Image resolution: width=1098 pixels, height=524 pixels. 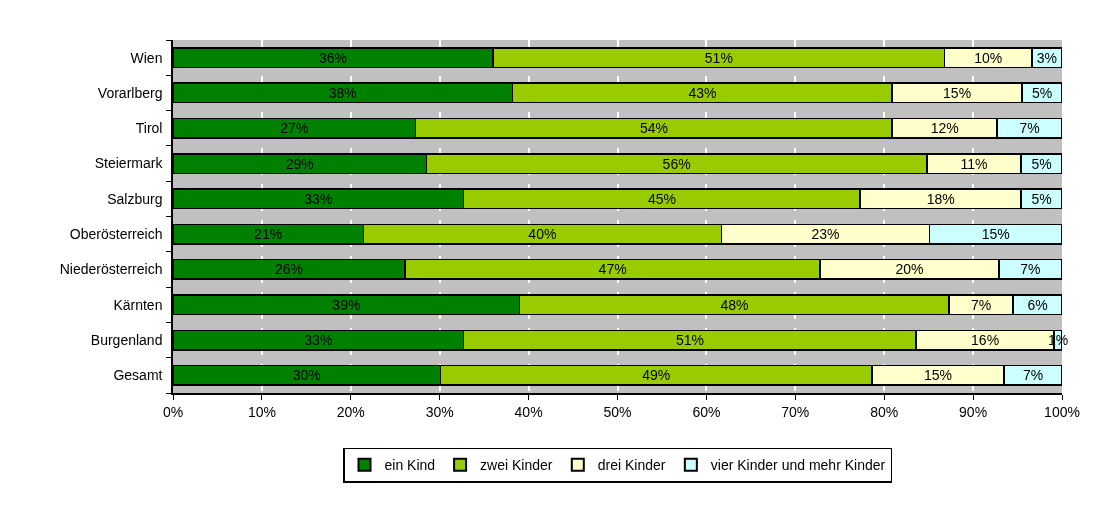 What do you see at coordinates (289, 269) in the screenshot?
I see `data-label: 26%` at bounding box center [289, 269].